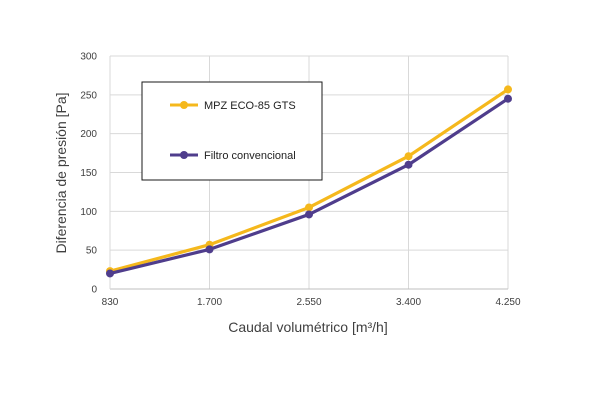  What do you see at coordinates (88, 95) in the screenshot?
I see `y-tick-label: 250` at bounding box center [88, 95].